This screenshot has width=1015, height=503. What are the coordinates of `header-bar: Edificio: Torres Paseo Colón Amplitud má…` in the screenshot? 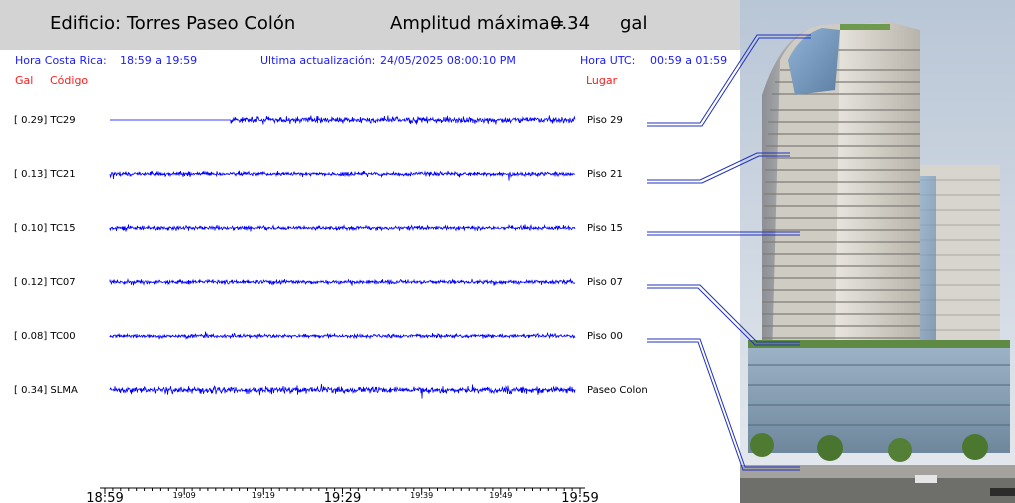 It's located at (370, 25).